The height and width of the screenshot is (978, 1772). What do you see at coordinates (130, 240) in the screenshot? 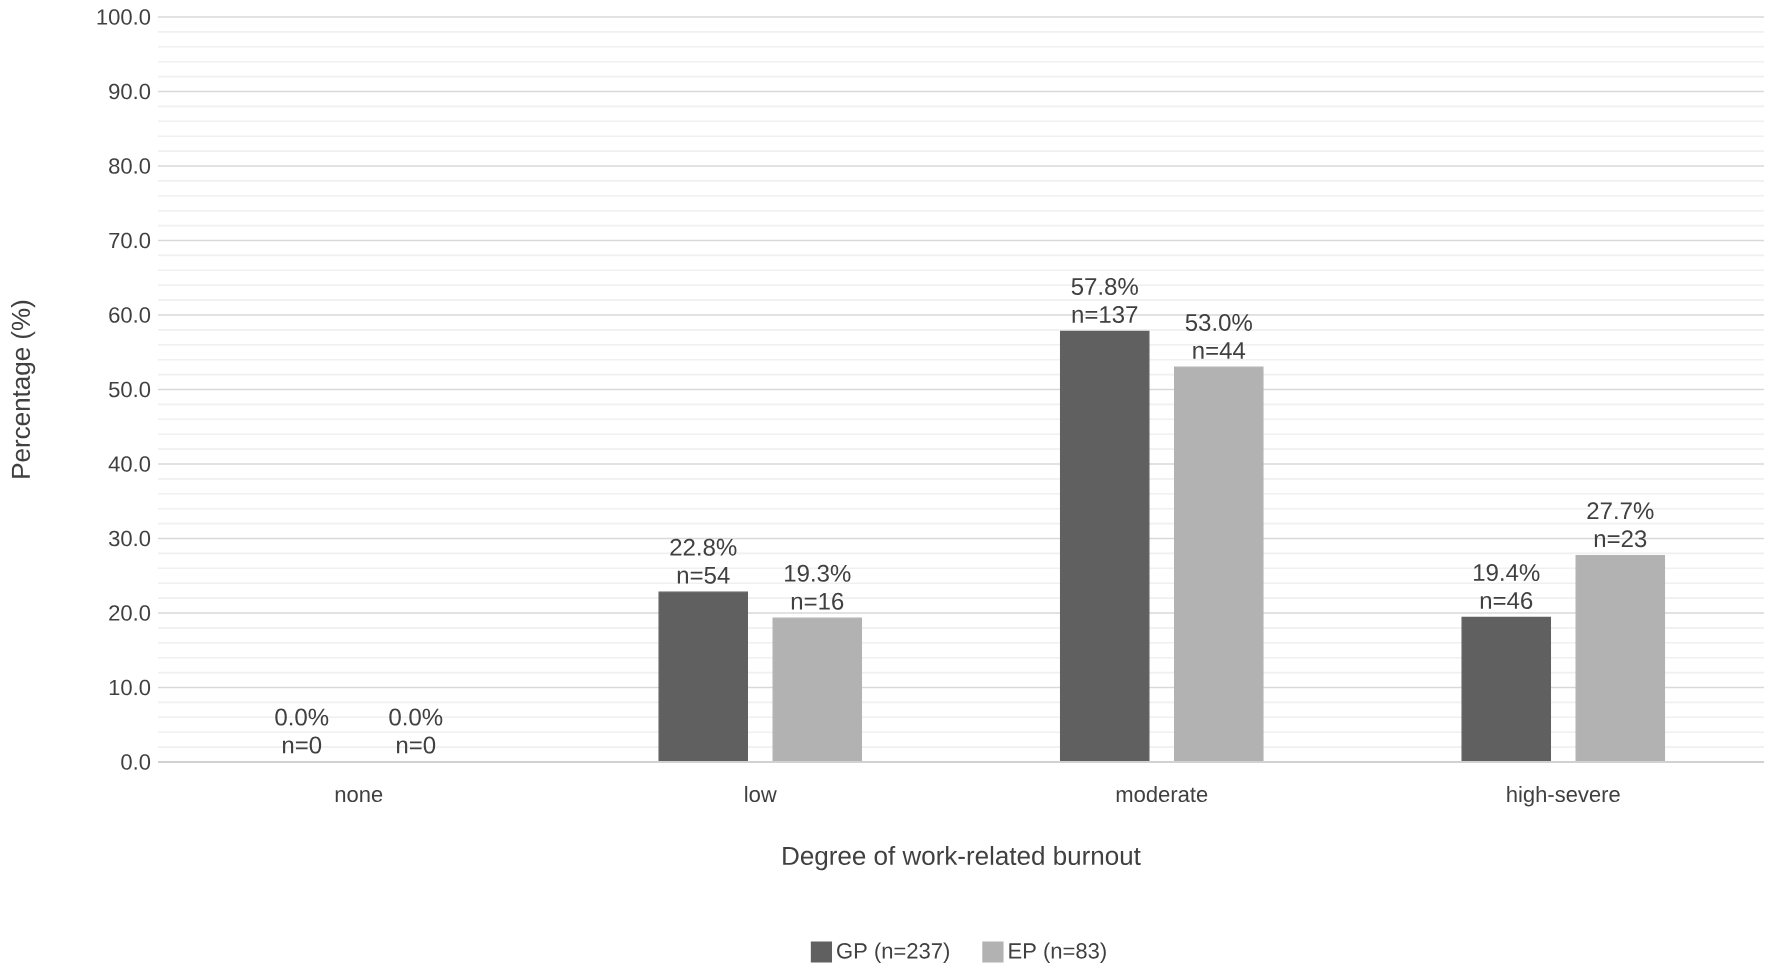
I see `y-tick-label: 70.0` at bounding box center [130, 240].